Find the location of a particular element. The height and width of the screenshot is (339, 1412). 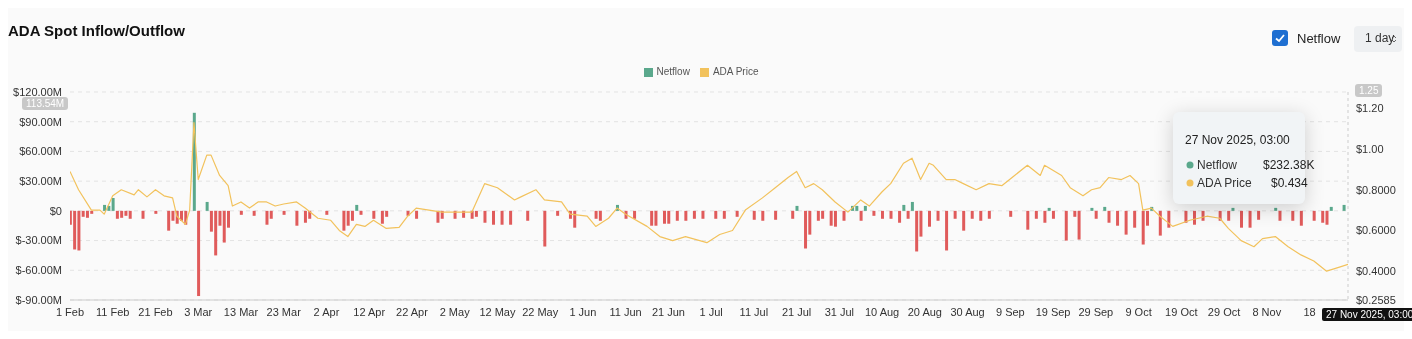

x-tick-label: 2 Apr is located at coordinates (326, 311).